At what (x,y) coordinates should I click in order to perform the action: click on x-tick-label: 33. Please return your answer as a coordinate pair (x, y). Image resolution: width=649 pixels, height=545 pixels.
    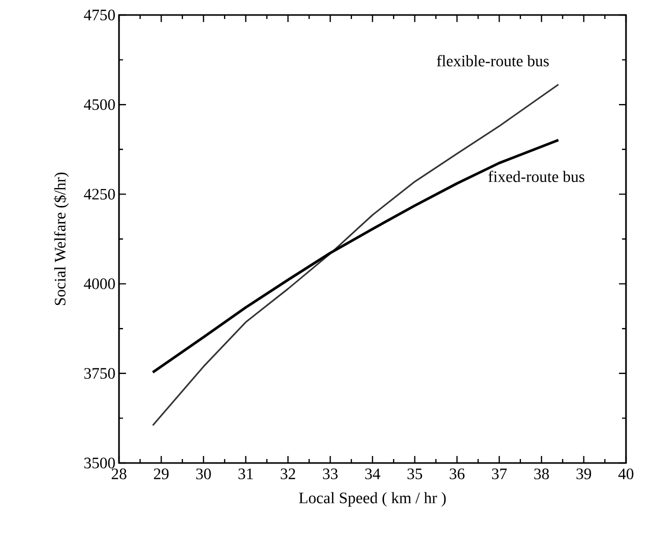
    Looking at the image, I should click on (330, 474).